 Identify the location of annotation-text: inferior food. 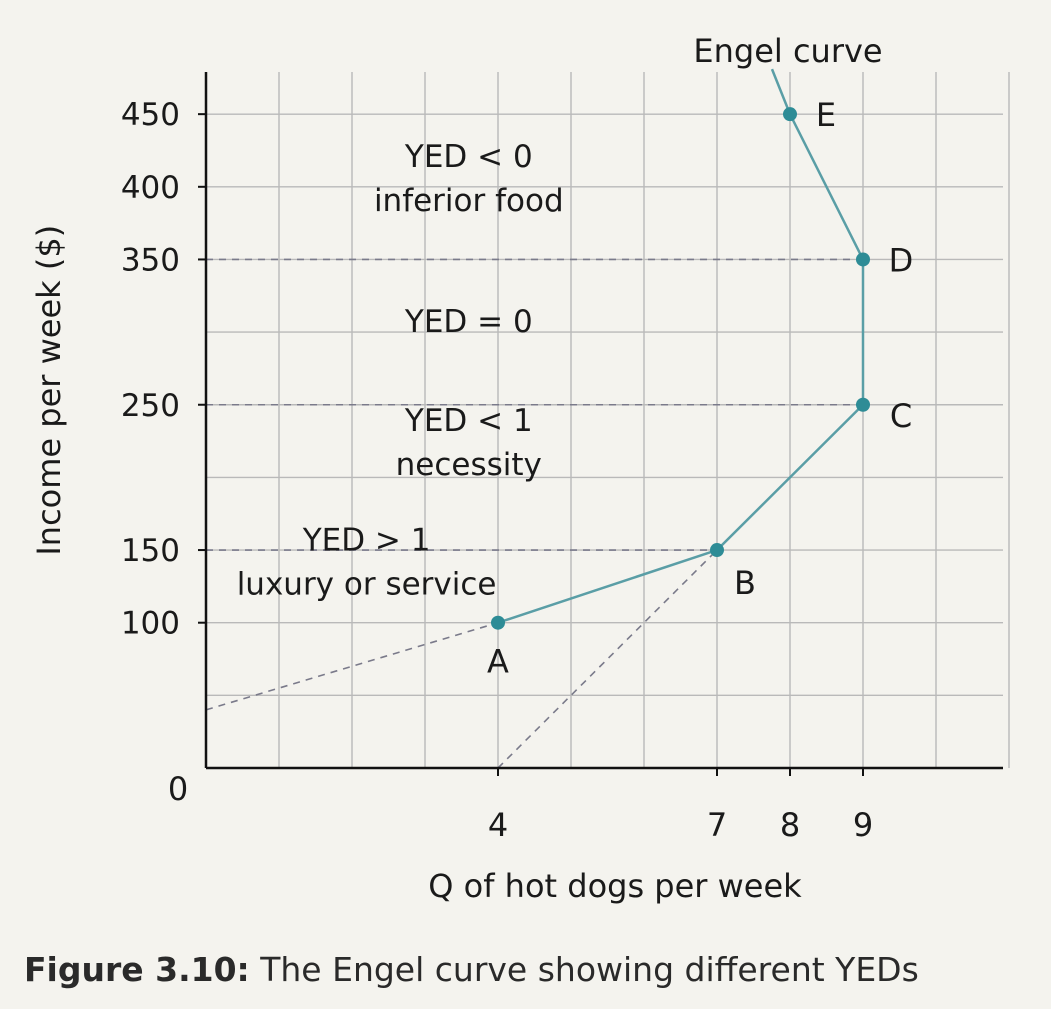
(469, 201).